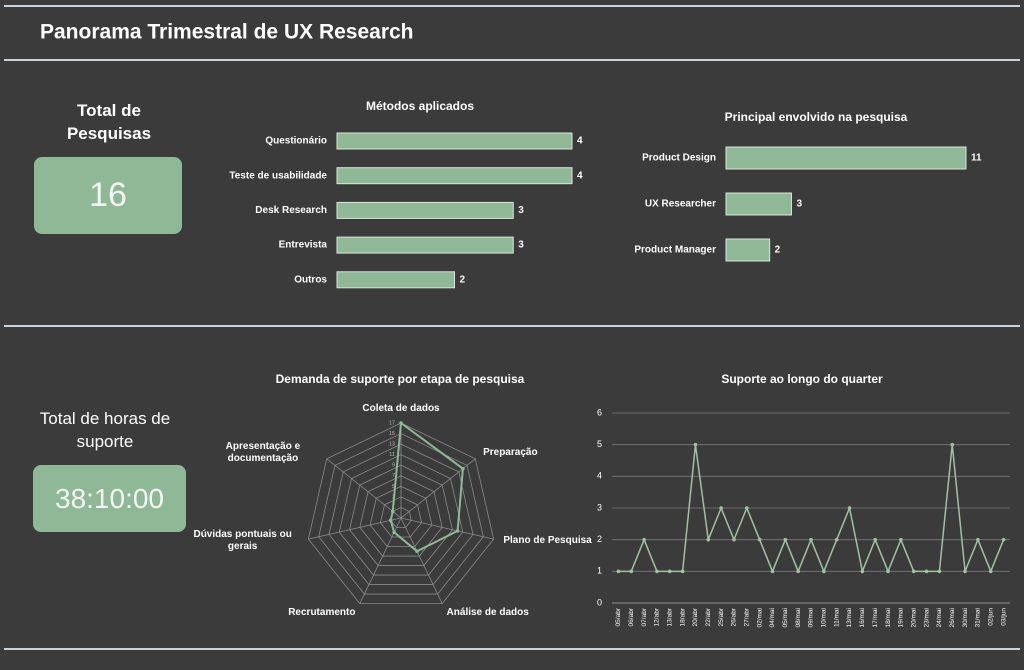 This screenshot has height=670, width=1024. I want to click on x-tick-label: 07/abr, so click(644, 616).